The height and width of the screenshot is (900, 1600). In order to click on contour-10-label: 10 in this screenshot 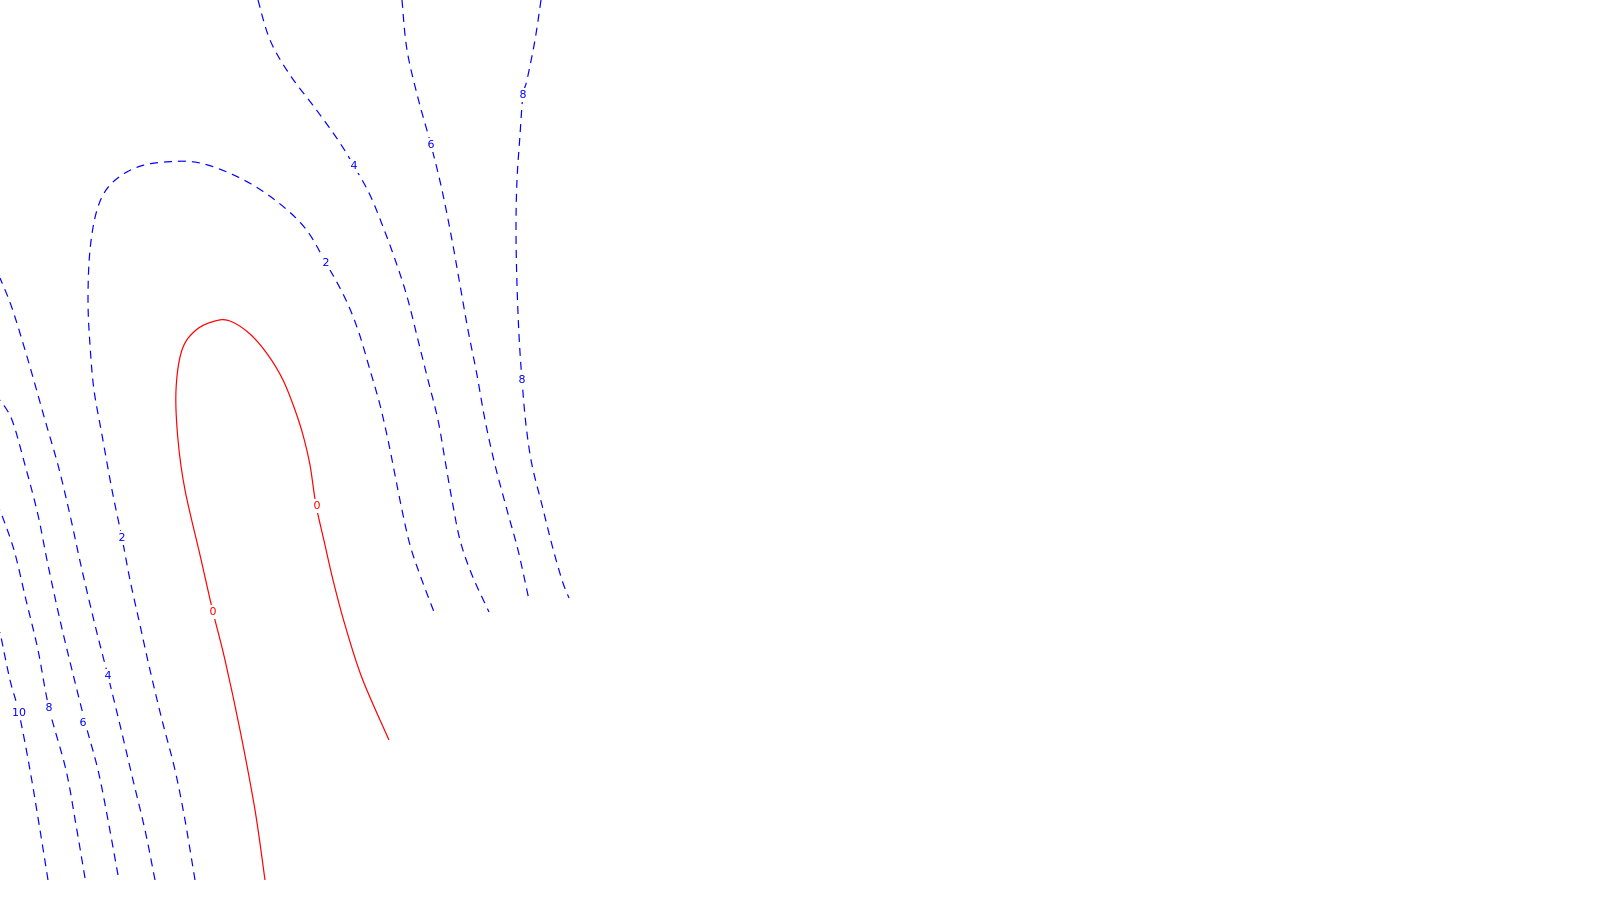, I will do `click(19, 712)`.